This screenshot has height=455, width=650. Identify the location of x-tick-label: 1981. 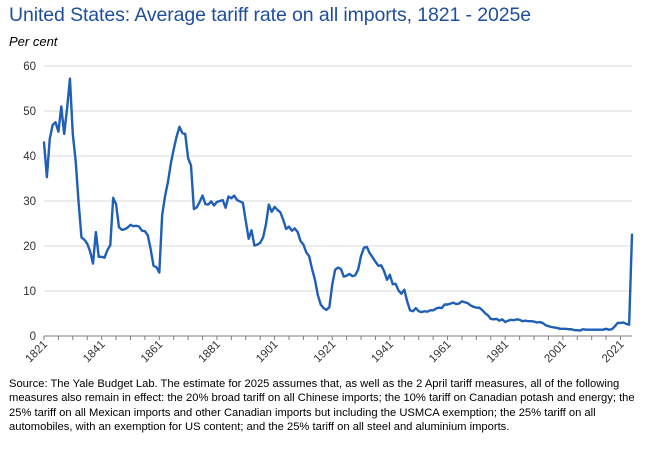
(498, 352).